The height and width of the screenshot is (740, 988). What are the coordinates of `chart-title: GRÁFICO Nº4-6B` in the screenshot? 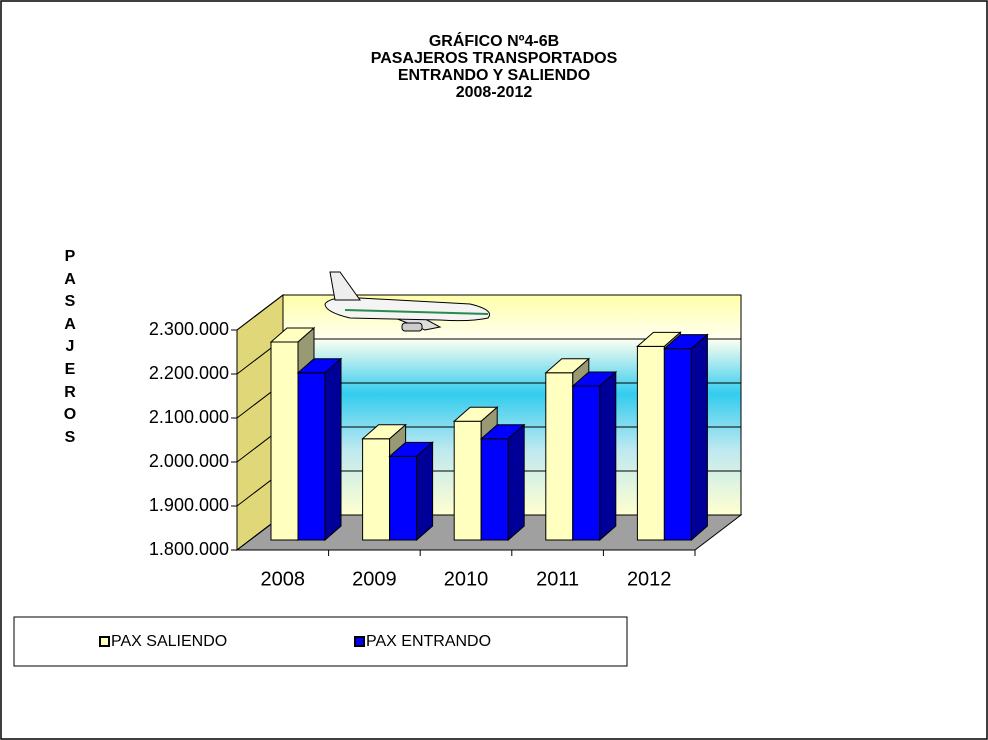 It's located at (494, 40).